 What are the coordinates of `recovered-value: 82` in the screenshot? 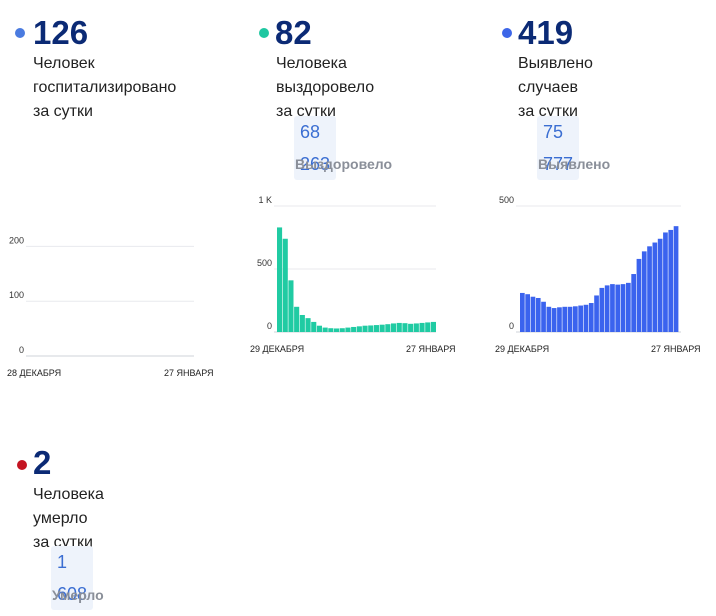 It's located at (293, 32).